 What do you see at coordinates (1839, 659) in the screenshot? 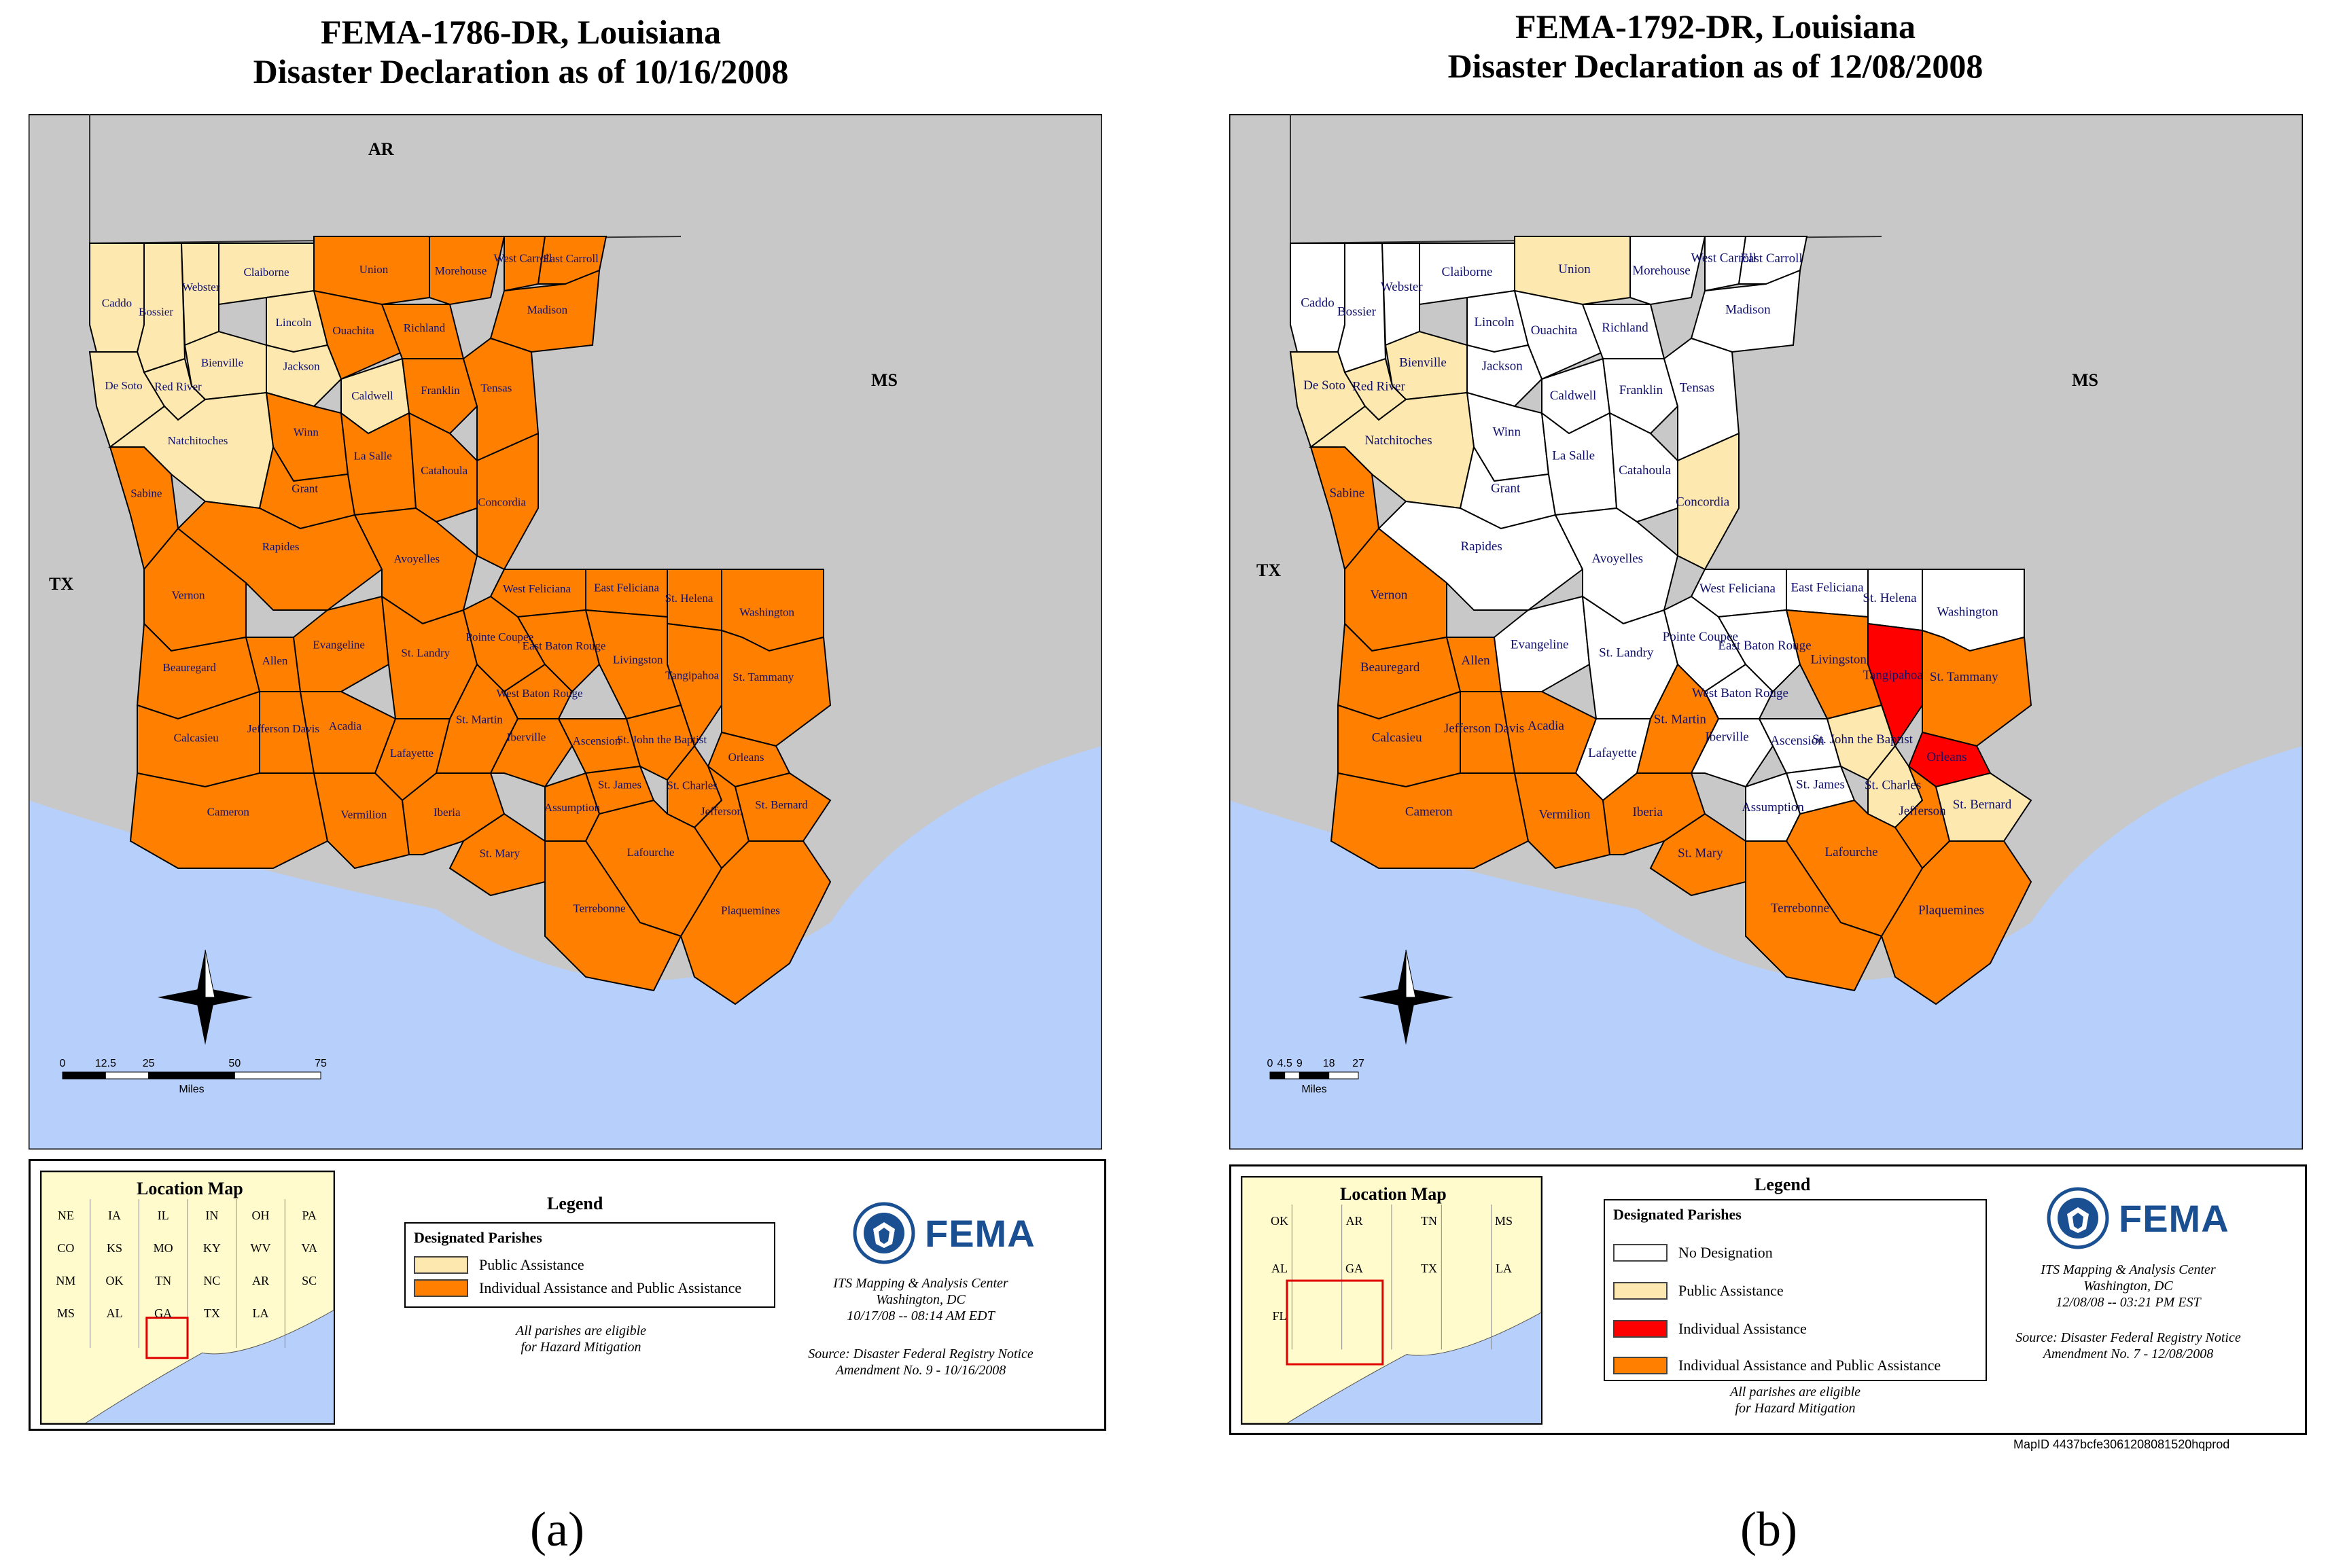
I see `parish-label: Livingston` at bounding box center [1839, 659].